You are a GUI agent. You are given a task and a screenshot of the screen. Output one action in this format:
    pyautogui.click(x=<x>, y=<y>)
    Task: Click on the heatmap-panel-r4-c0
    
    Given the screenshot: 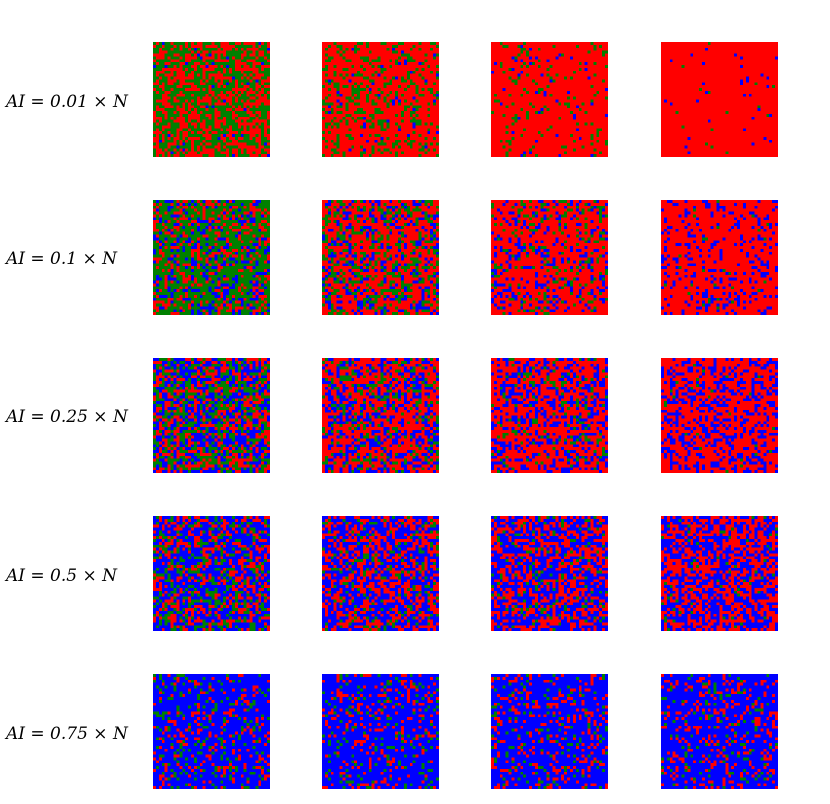 What is the action you would take?
    pyautogui.click(x=211, y=731)
    